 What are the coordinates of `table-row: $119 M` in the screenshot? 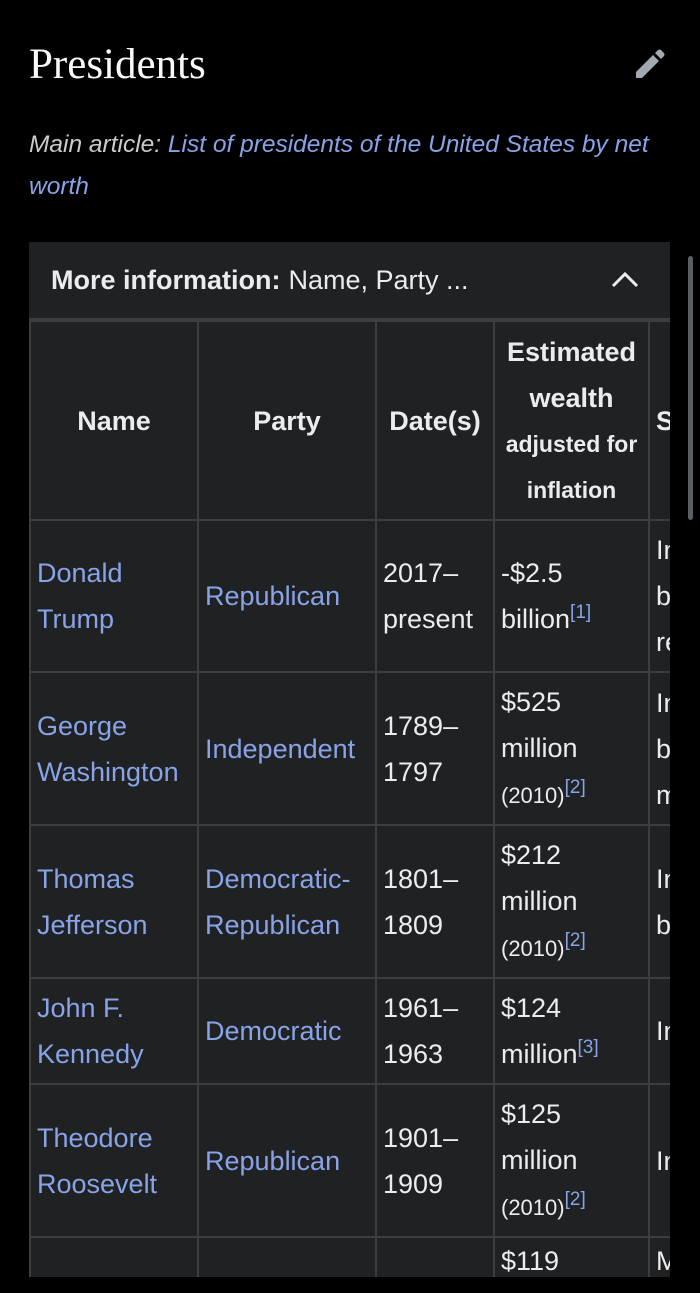 It's located at (349, 1256).